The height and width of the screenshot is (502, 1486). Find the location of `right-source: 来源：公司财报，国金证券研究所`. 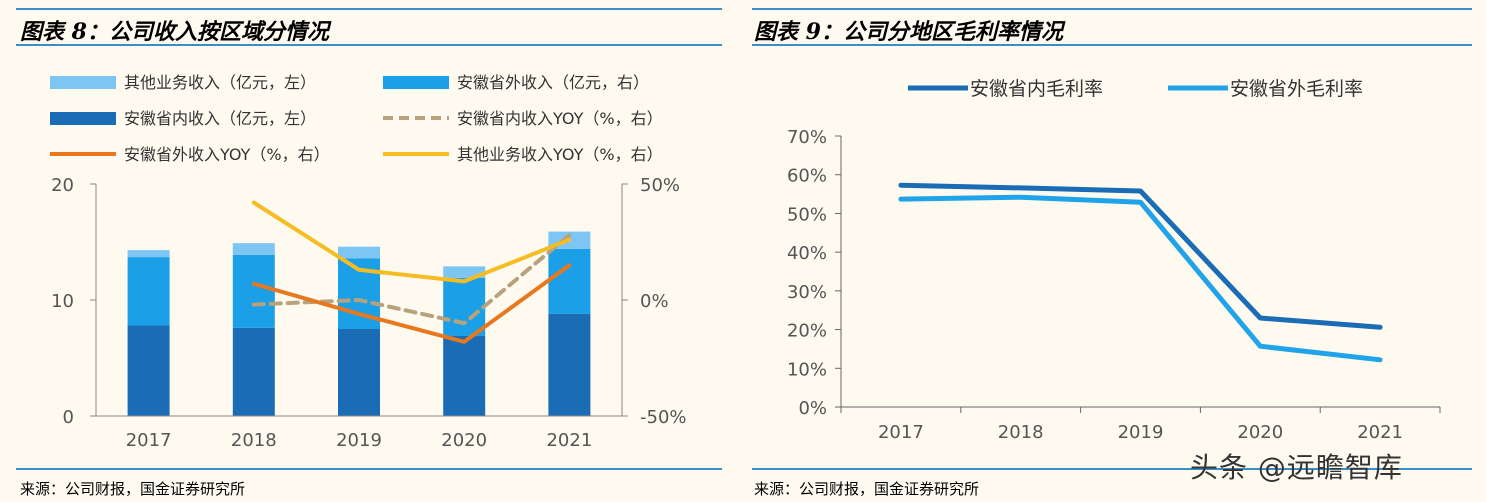

right-source: 来源：公司财报，国金证券研究所 is located at coordinates (867, 489).